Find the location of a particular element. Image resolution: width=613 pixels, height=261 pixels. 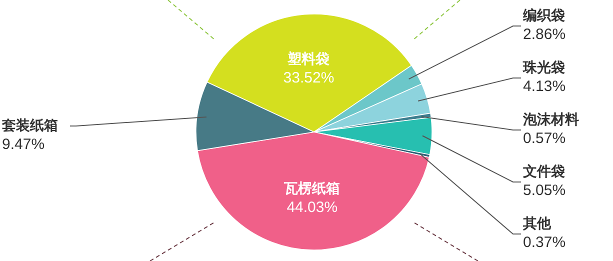

data-label: 9.47% is located at coordinates (23, 144).